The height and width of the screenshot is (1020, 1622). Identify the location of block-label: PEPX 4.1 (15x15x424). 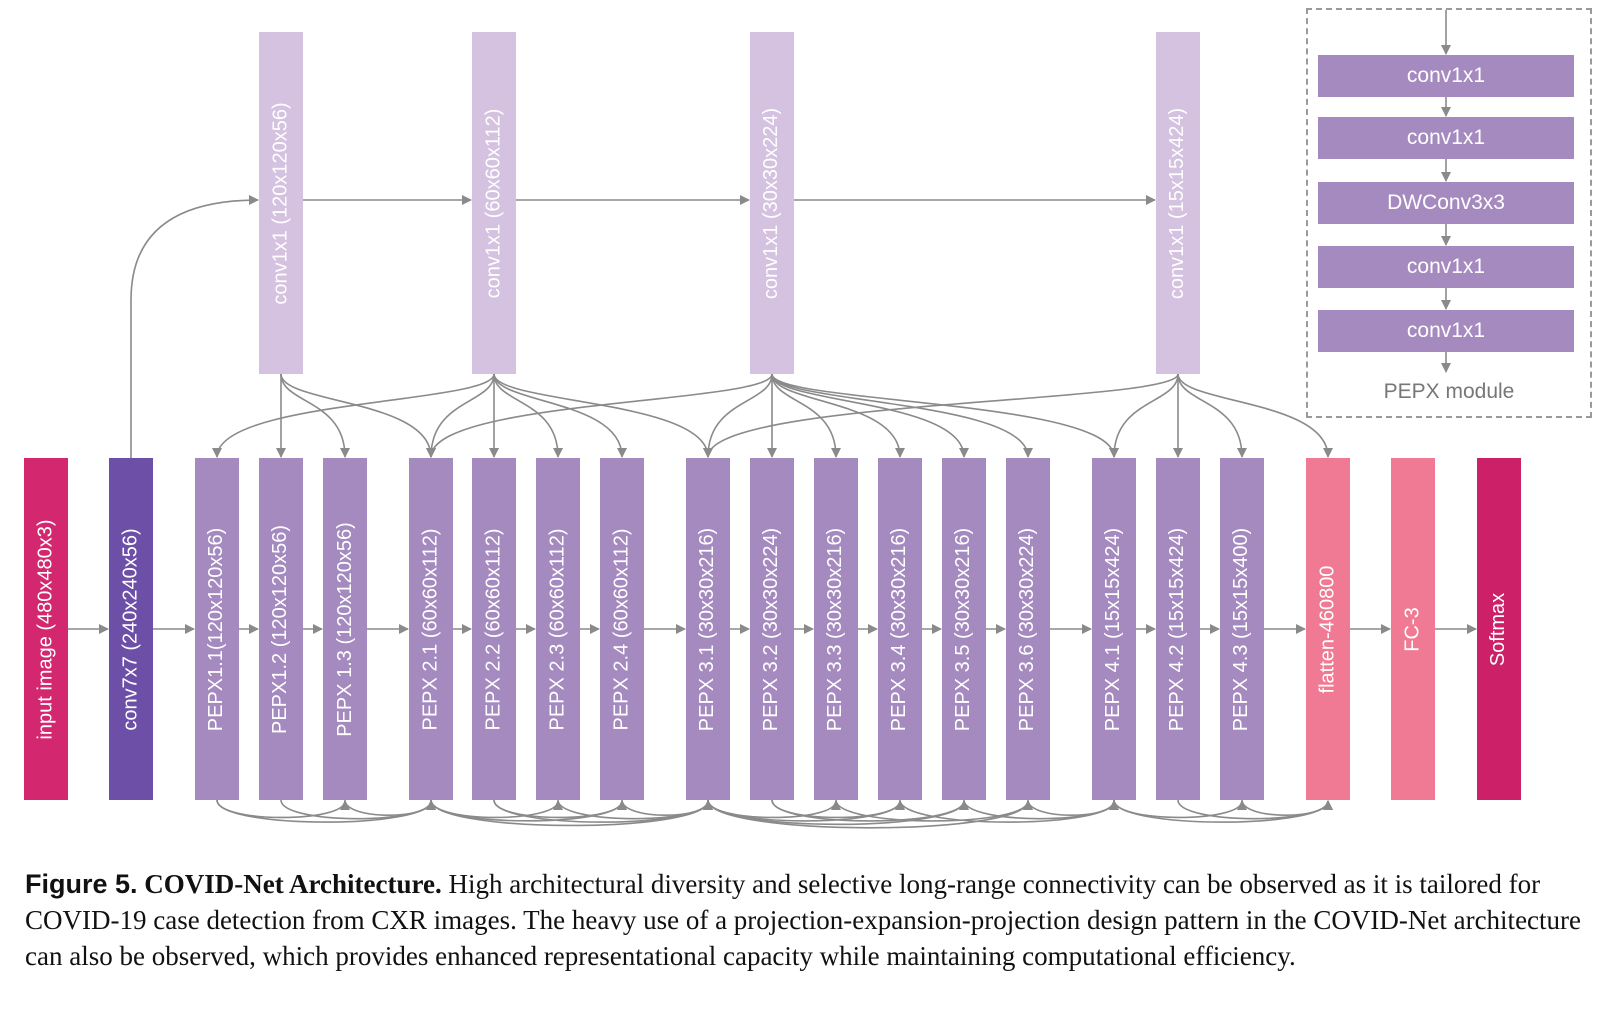
(1113, 629).